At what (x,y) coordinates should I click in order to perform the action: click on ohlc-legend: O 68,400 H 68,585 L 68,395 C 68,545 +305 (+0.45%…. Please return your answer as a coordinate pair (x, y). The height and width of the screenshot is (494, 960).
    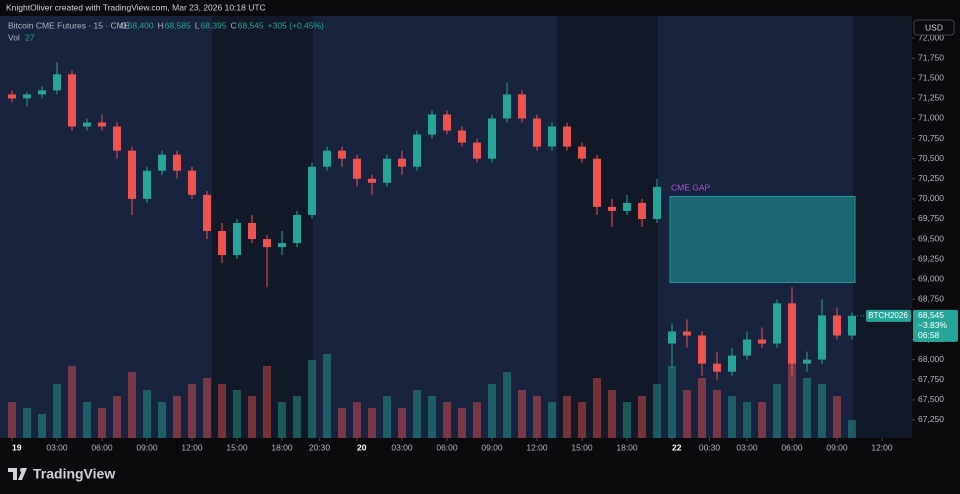
    Looking at the image, I should click on (222, 25).